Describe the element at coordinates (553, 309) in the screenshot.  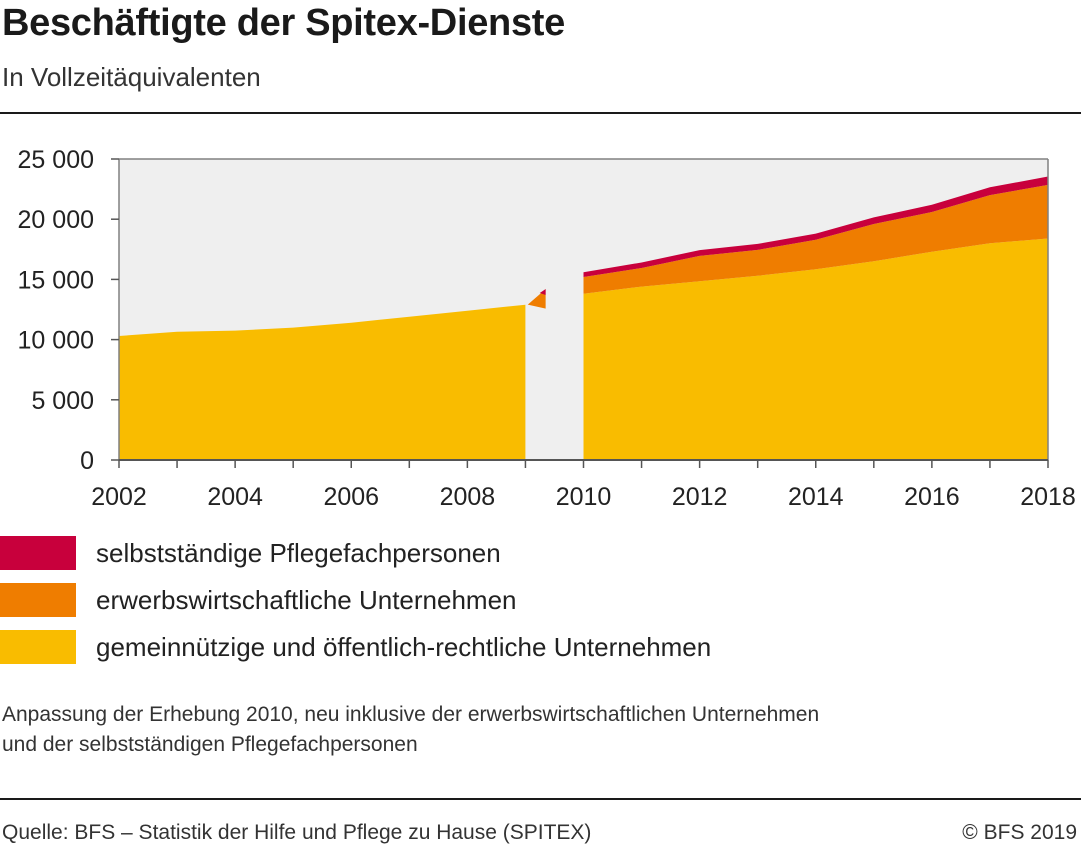
I see `survey-break-gap` at that location.